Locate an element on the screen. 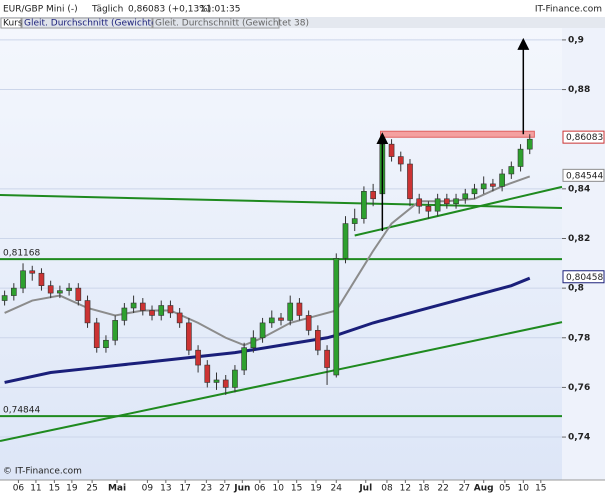 The height and width of the screenshot is (498, 605). resistance-band is located at coordinates (457, 134).